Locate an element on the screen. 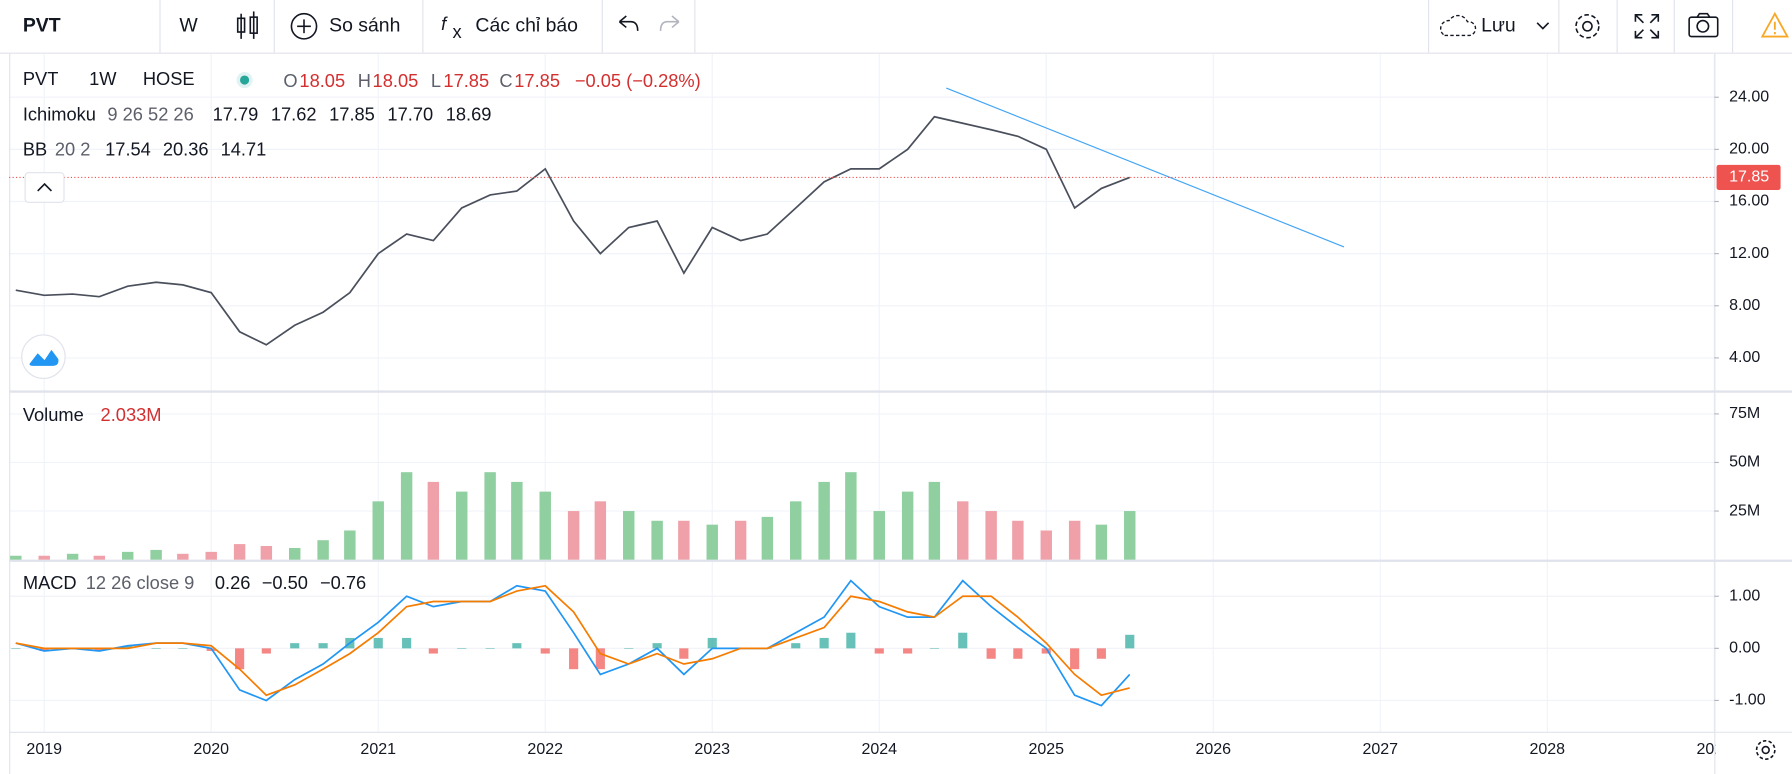  settings-button is located at coordinates (1587, 26).